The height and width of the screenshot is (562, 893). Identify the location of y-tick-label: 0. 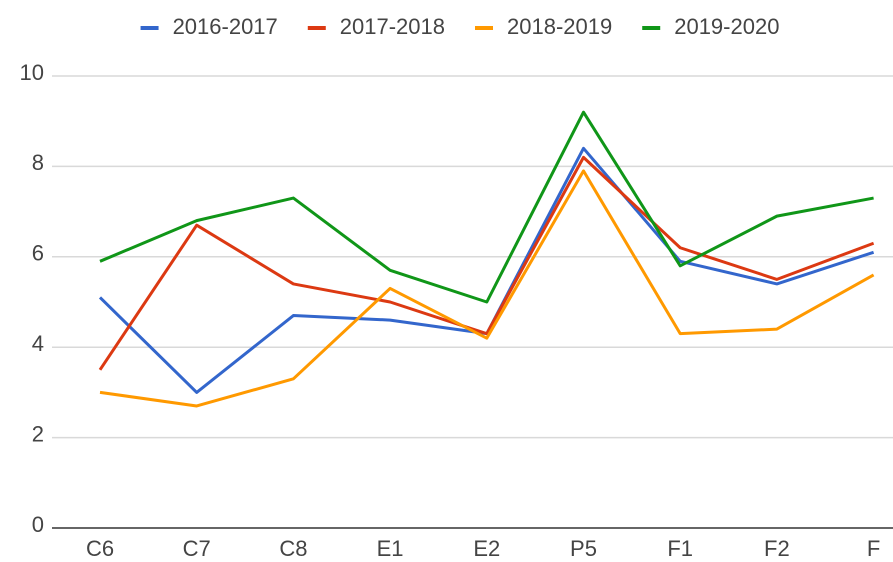
(38, 524).